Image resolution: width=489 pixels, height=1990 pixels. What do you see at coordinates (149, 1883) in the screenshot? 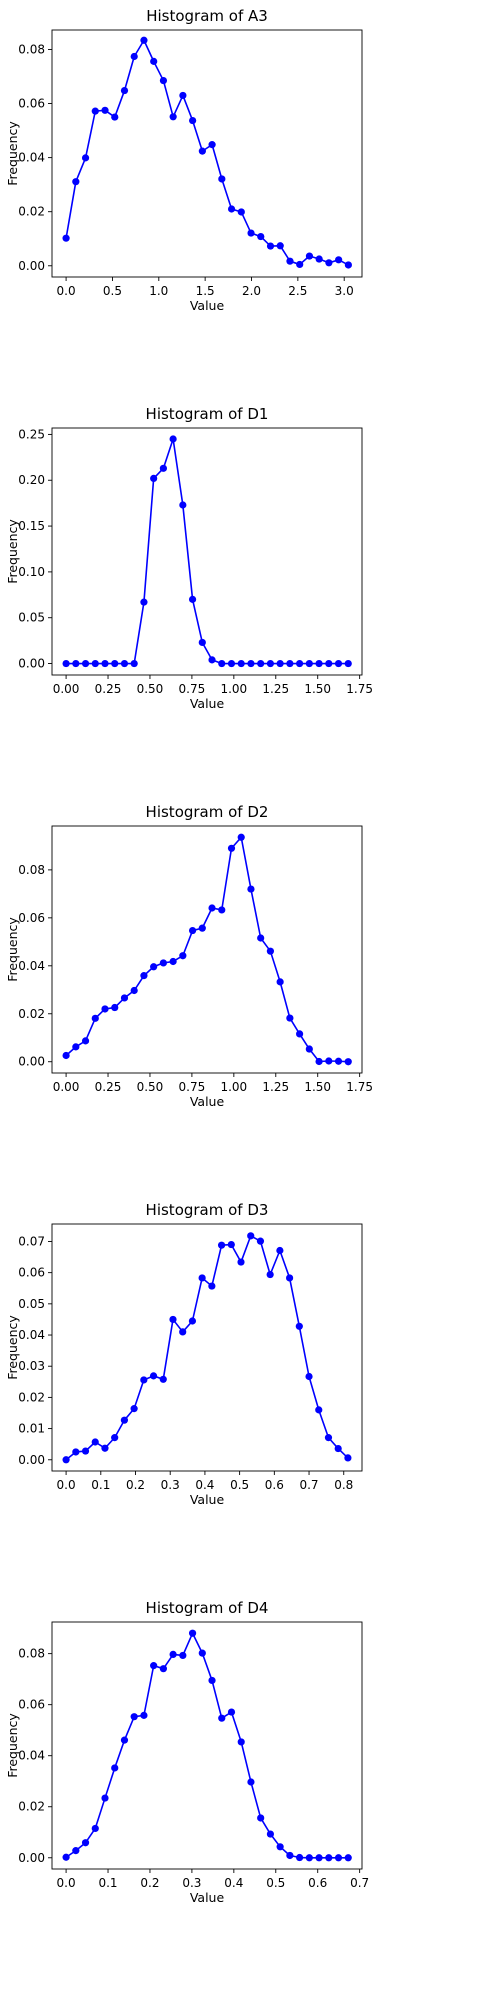
I see `x-tick-label: 0.2` at bounding box center [149, 1883].